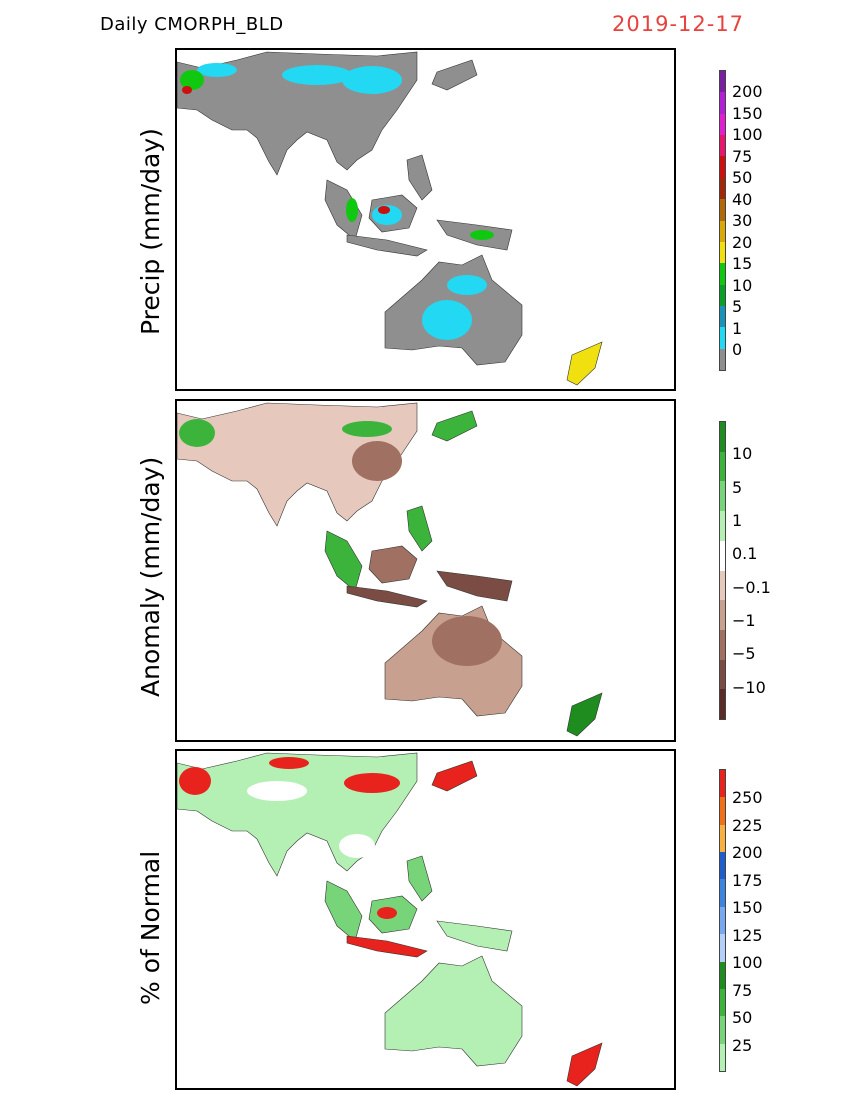 This screenshot has height=1100, width=850. Describe the element at coordinates (742, 453) in the screenshot. I see `anomaly-tick-label: 10` at that location.